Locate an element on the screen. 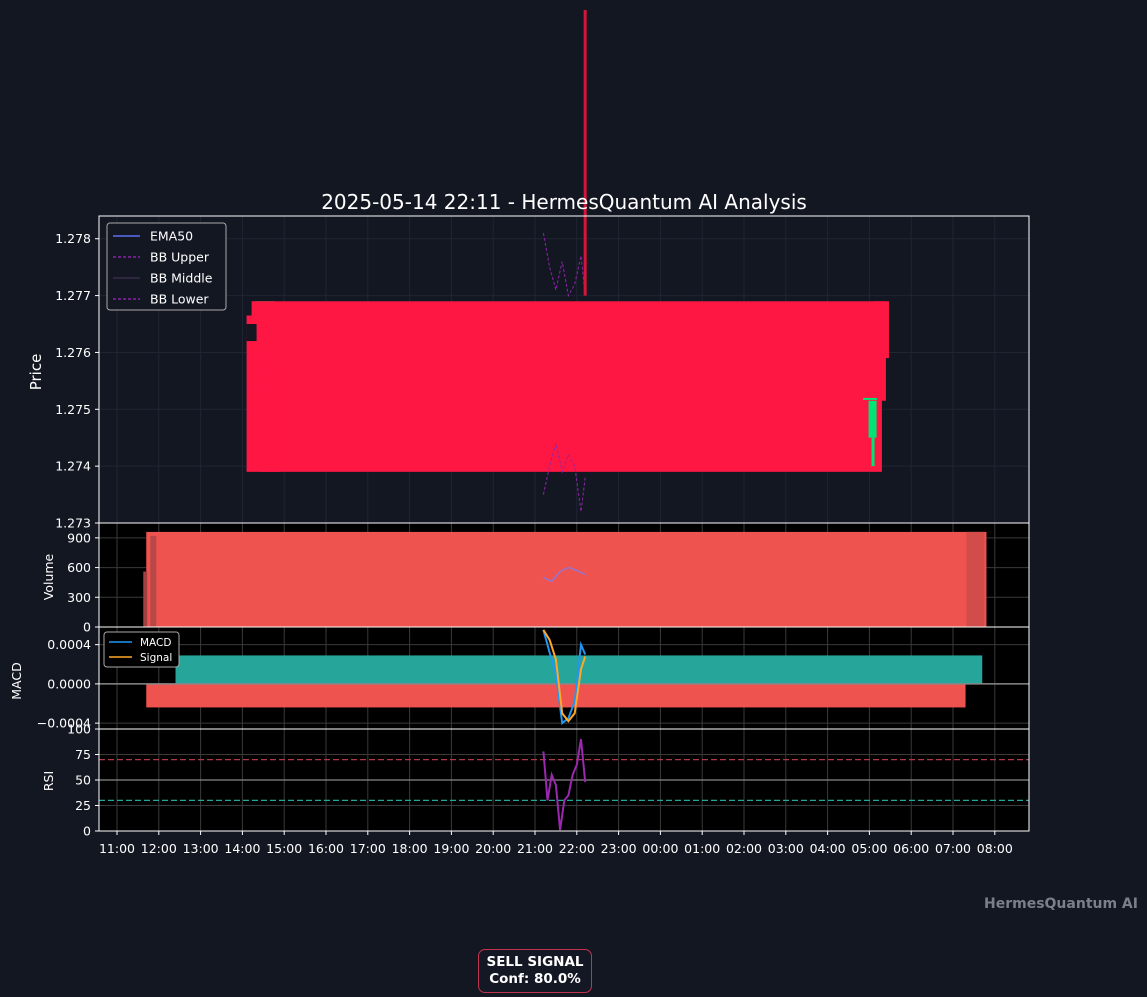  y-tick-label: 100 is located at coordinates (79, 729).